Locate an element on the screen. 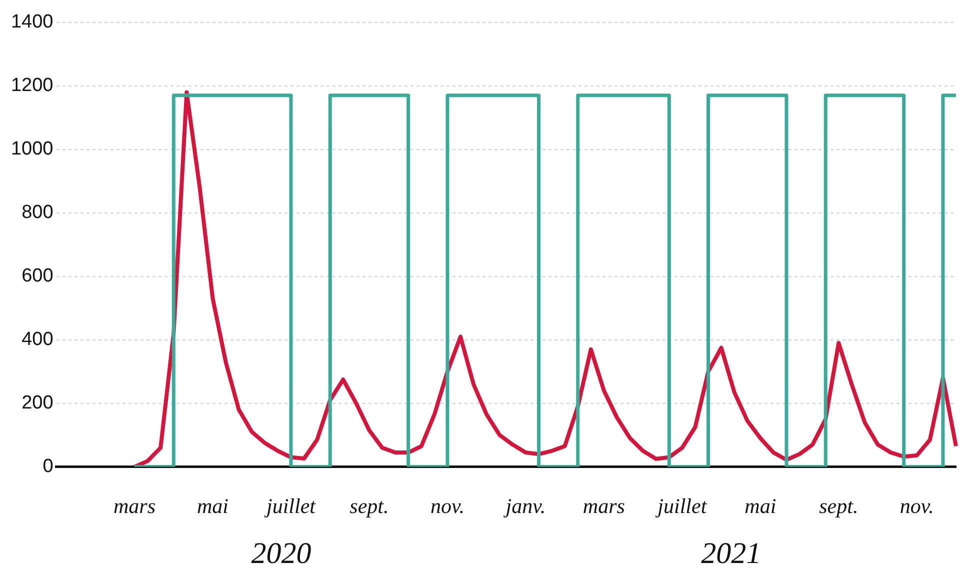 This screenshot has width=972, height=584. y-tick-label: 1000 is located at coordinates (32, 149).